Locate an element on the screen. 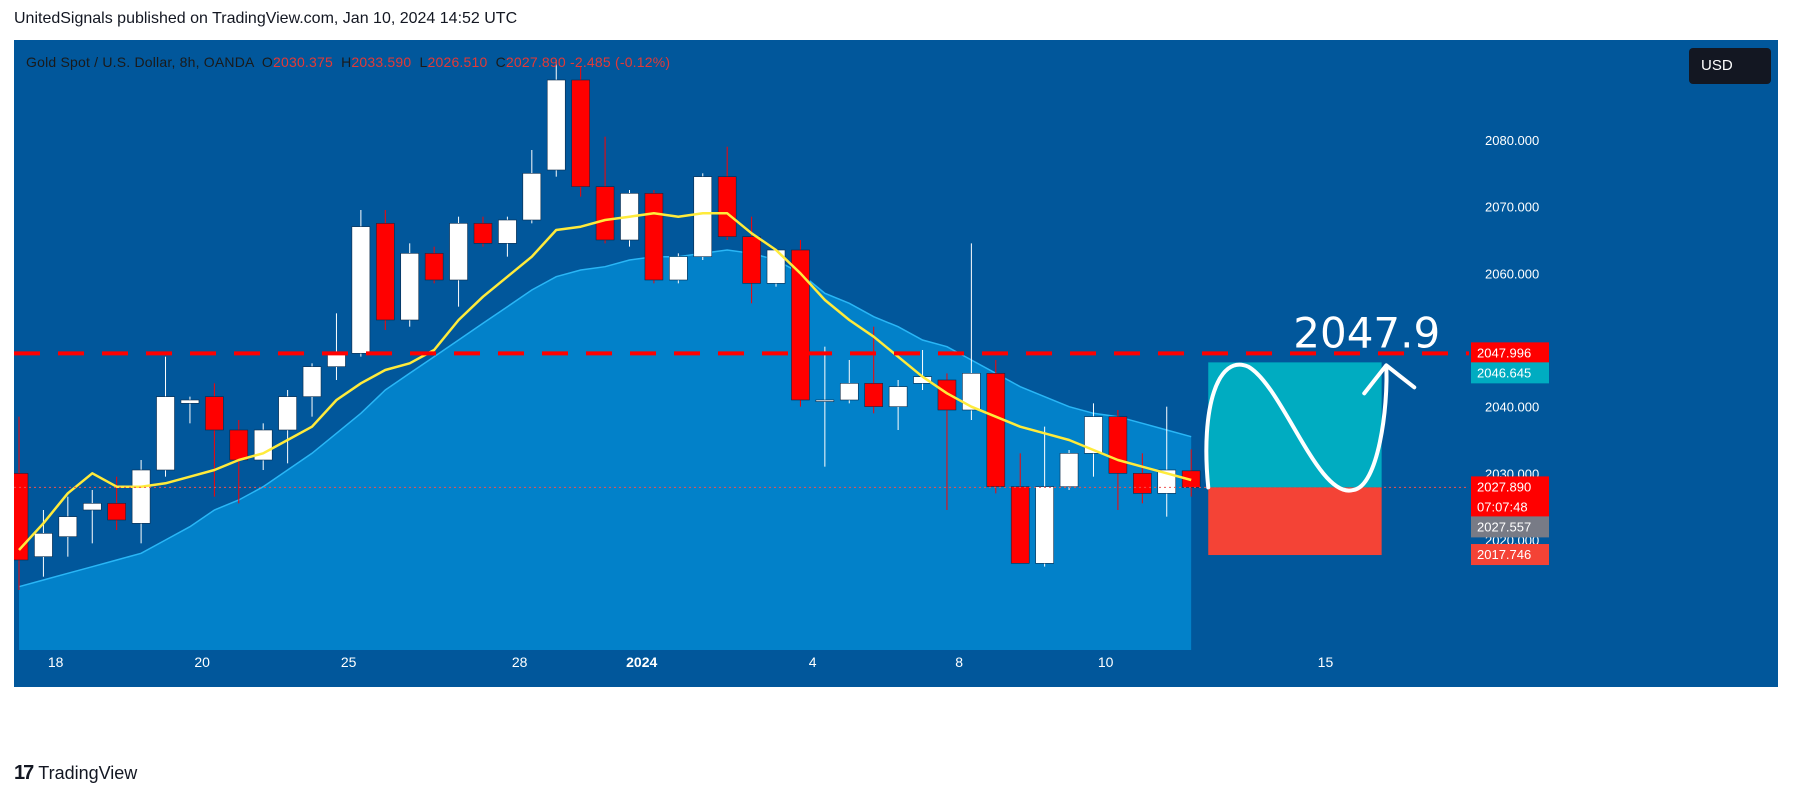 The image size is (1793, 798). x-tick-label: 4 is located at coordinates (813, 662).